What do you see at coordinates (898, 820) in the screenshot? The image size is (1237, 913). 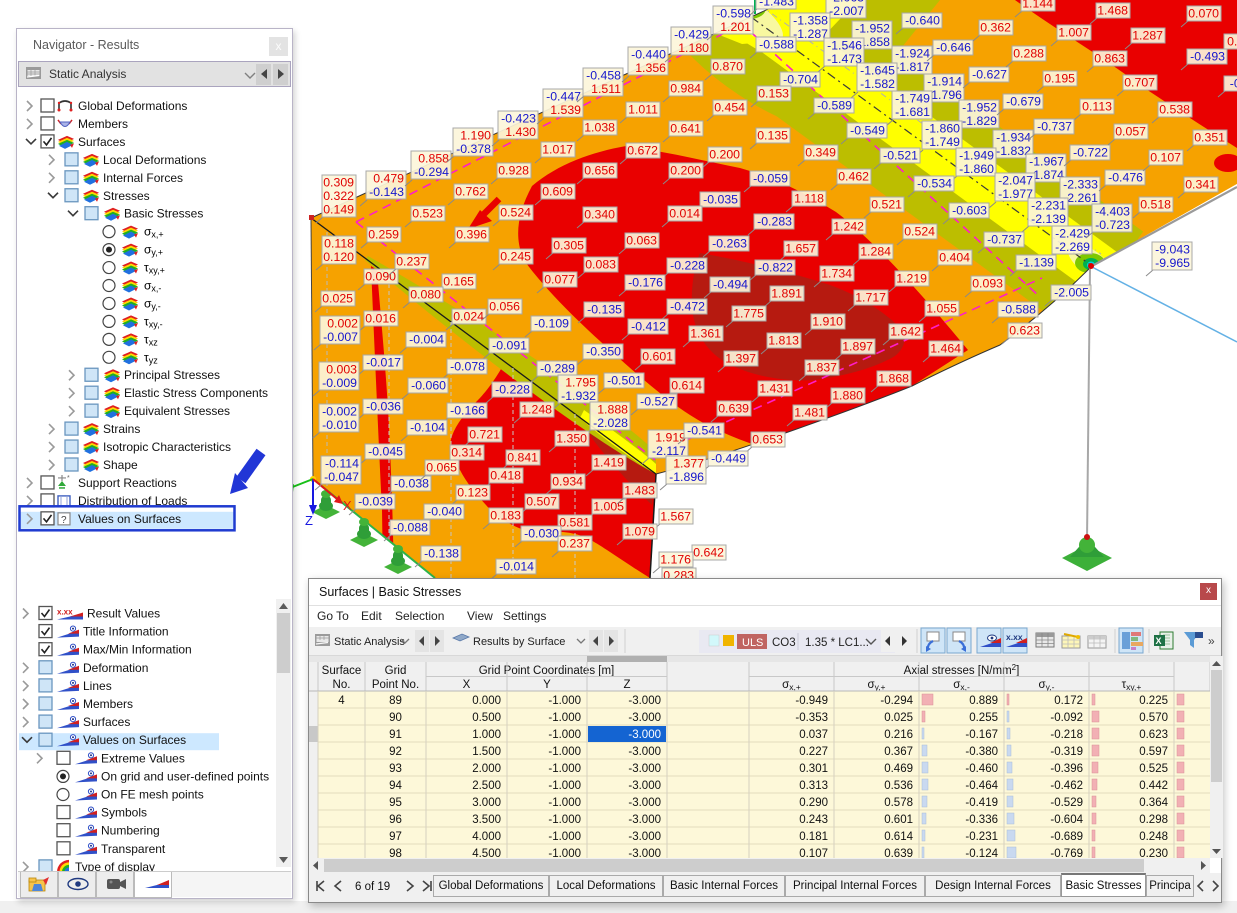 I see `svg-text: 0.601` at bounding box center [898, 820].